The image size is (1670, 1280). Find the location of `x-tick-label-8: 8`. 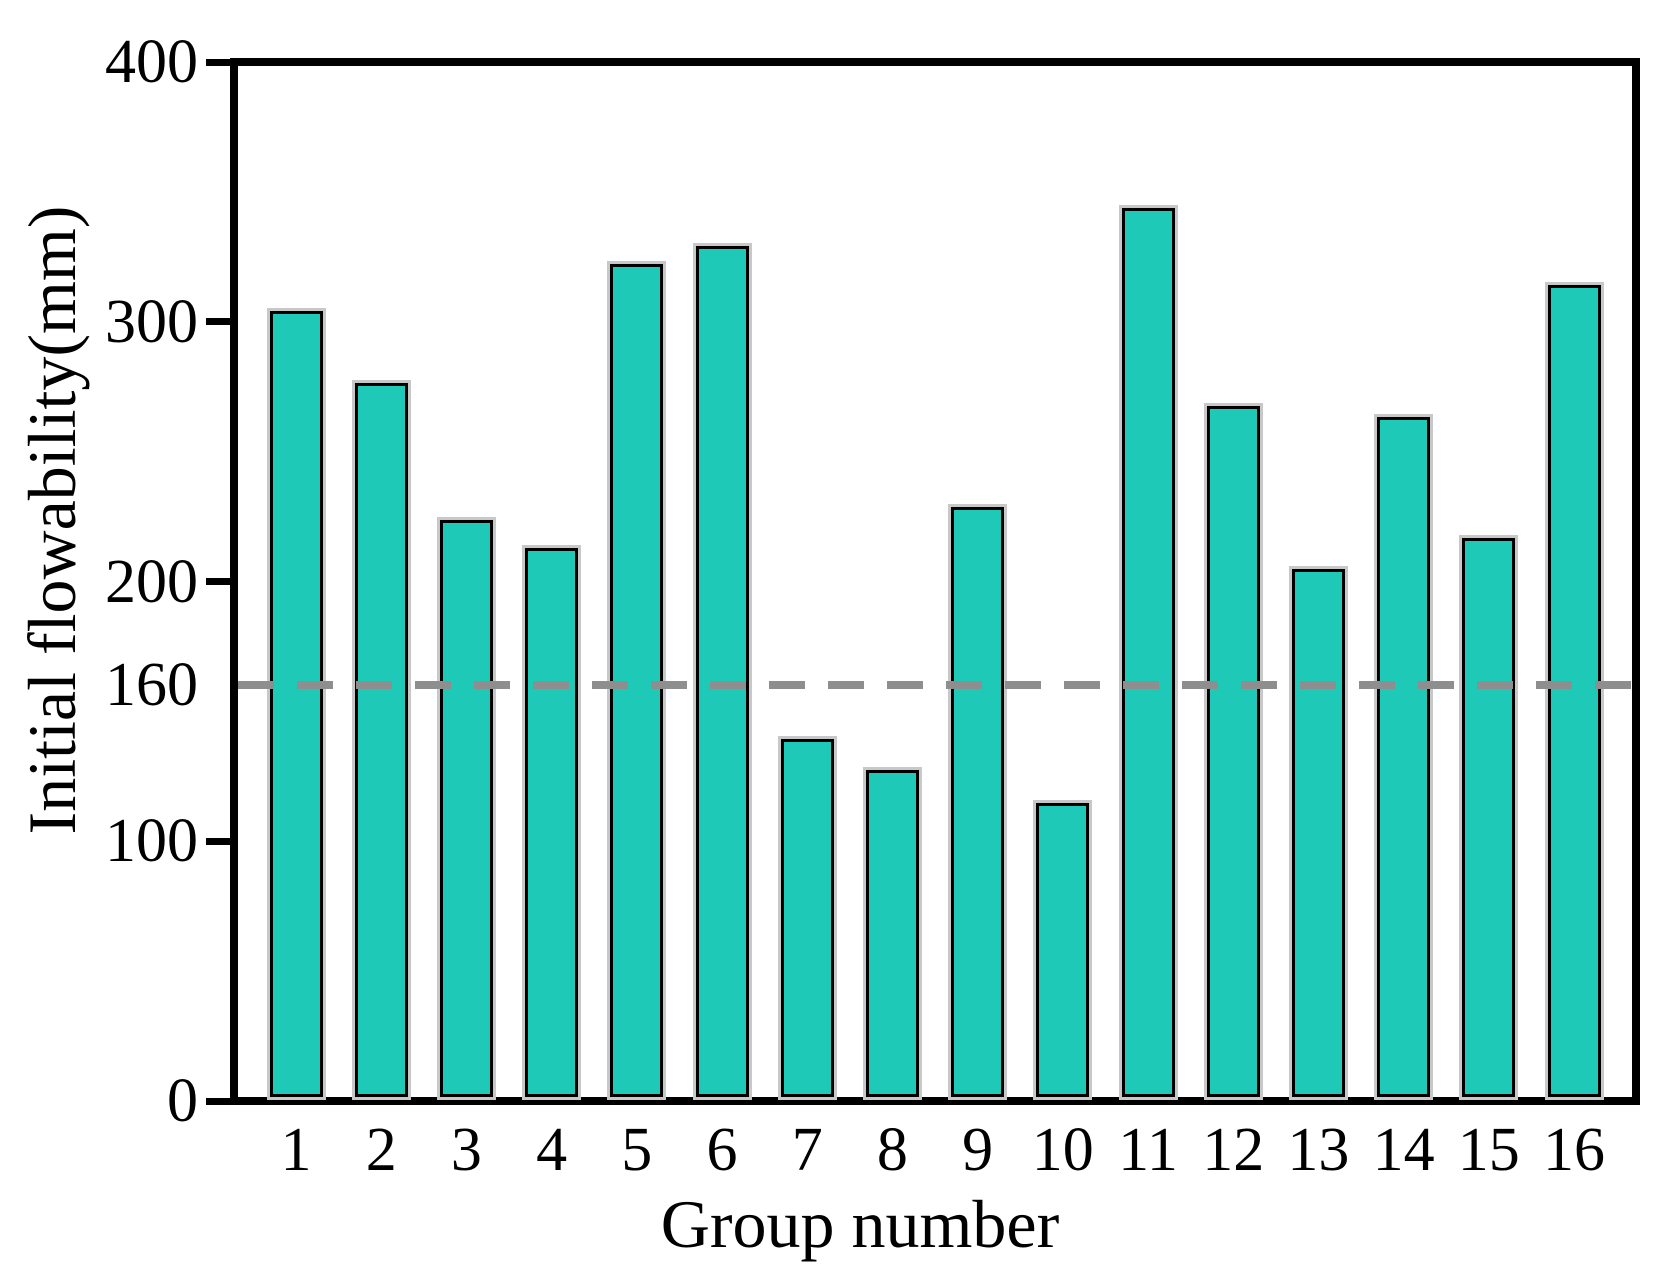

x-tick-label-8: 8 is located at coordinates (892, 1150).